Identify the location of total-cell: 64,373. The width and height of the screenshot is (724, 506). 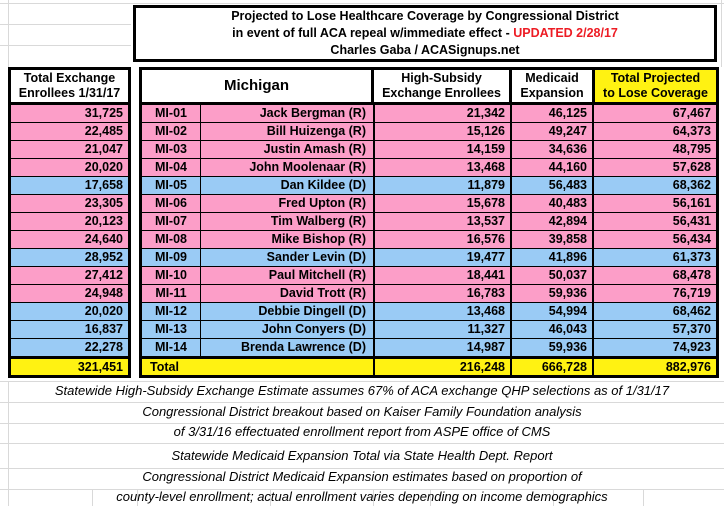
(691, 131).